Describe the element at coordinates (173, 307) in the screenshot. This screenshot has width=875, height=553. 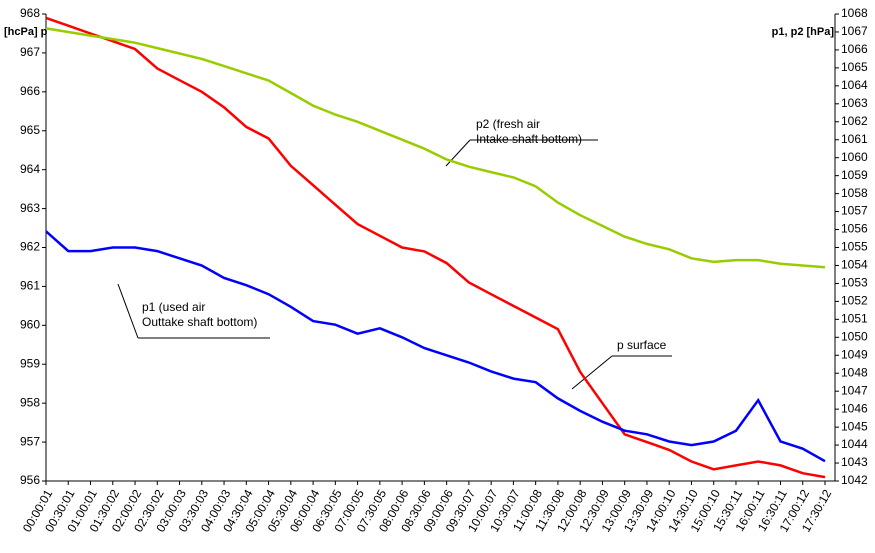
I see `annotation: p1 (used air` at that location.